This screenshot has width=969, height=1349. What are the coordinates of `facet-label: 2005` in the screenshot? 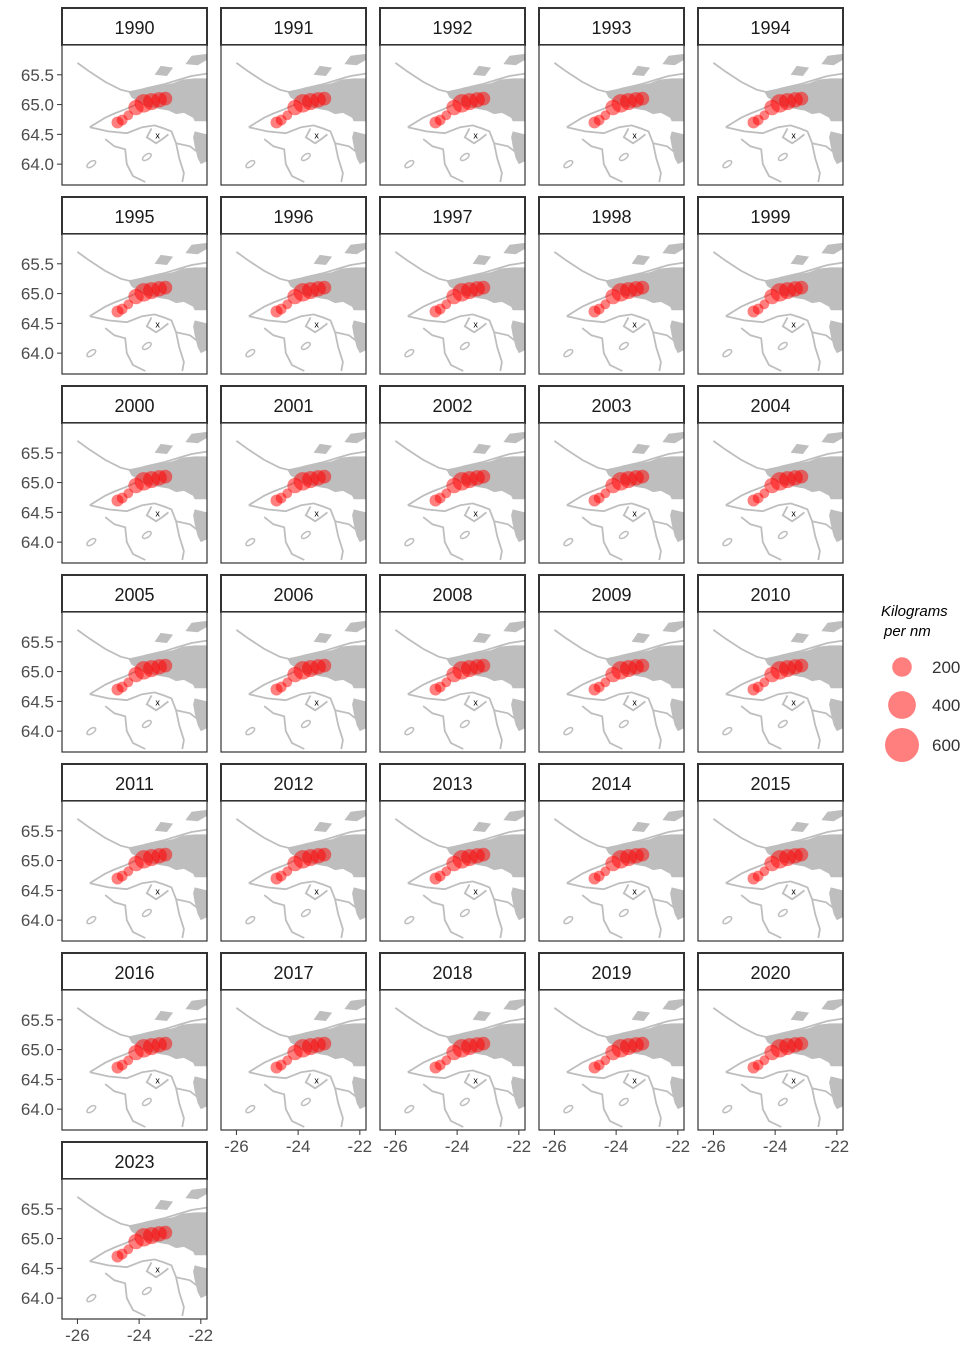 It's located at (134, 595).